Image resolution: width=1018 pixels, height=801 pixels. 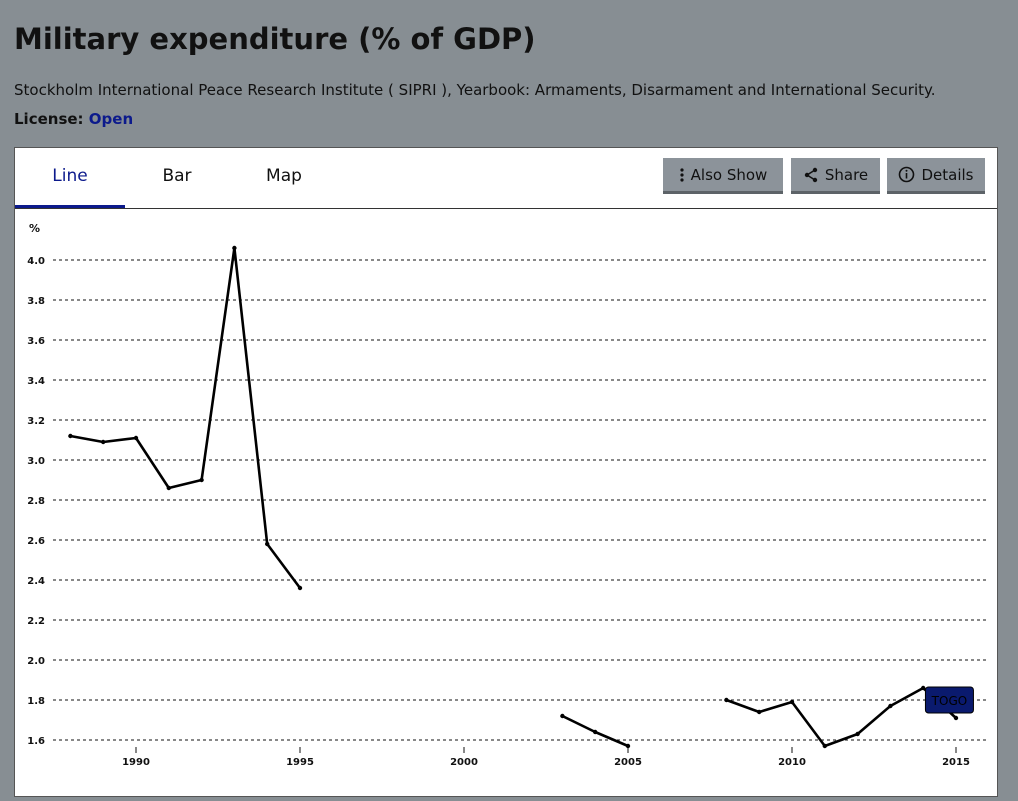 What do you see at coordinates (682, 174) in the screenshot?
I see `more-vertical-icon` at bounding box center [682, 174].